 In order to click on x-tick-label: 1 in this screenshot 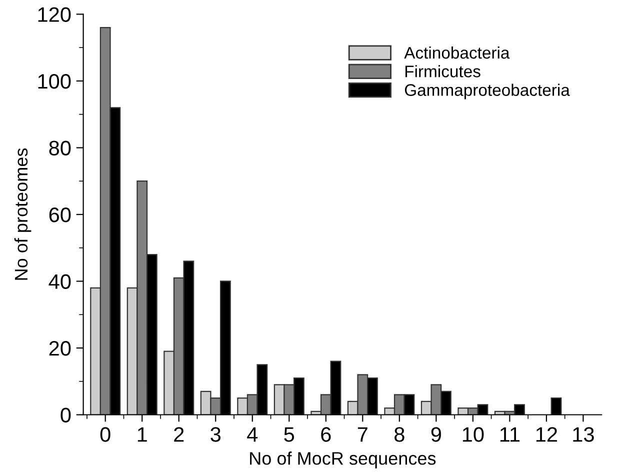, I will do `click(142, 434)`.